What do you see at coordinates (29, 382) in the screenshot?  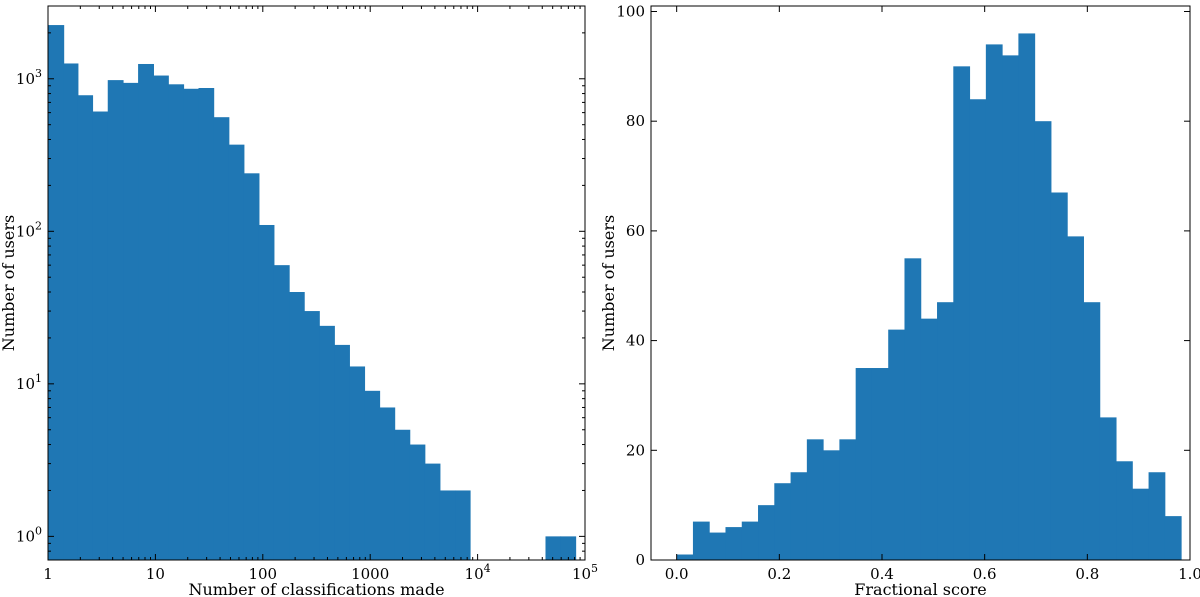 I see `y-tick-label: 10¹` at bounding box center [29, 382].